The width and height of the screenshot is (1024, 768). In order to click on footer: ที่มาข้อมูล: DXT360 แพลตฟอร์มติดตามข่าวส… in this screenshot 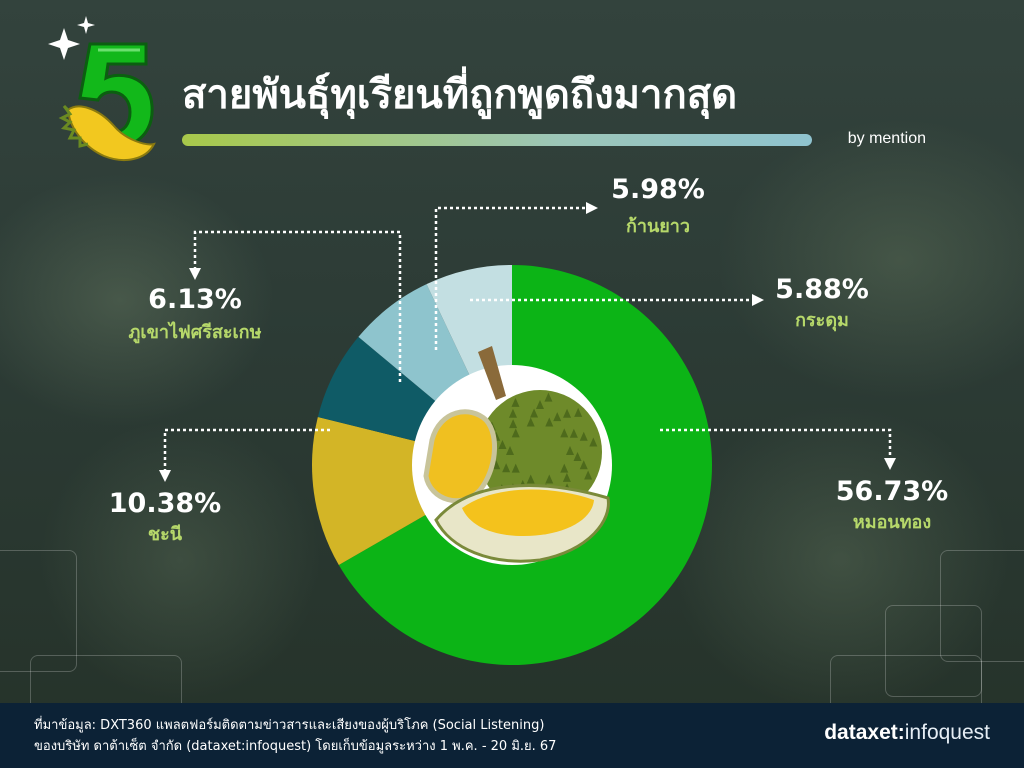, I will do `click(512, 735)`.